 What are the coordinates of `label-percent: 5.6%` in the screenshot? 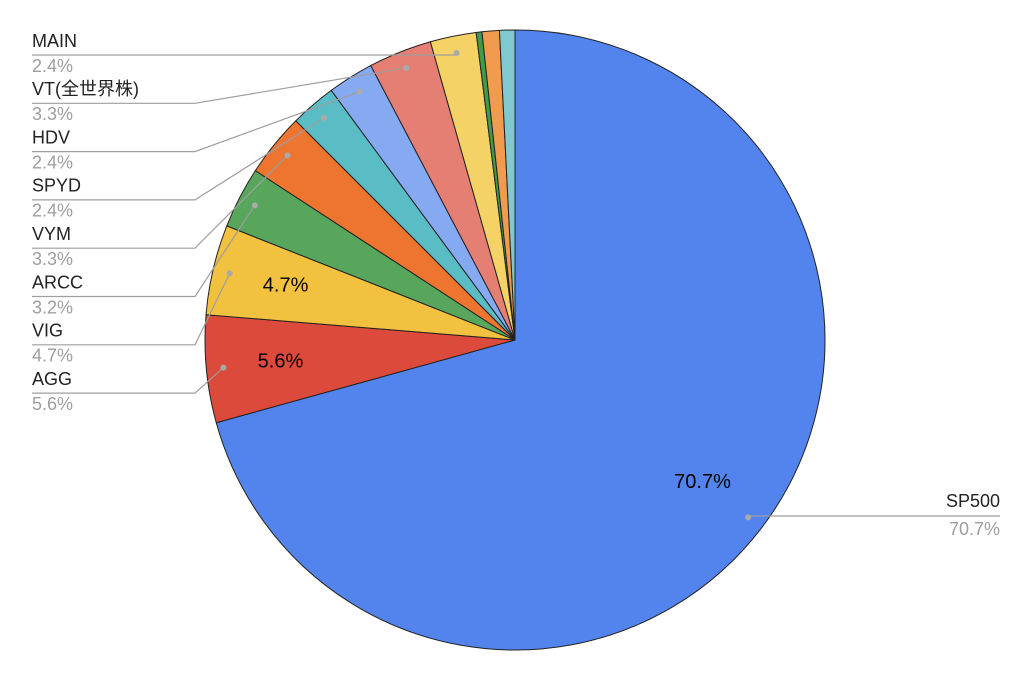 It's located at (52, 404).